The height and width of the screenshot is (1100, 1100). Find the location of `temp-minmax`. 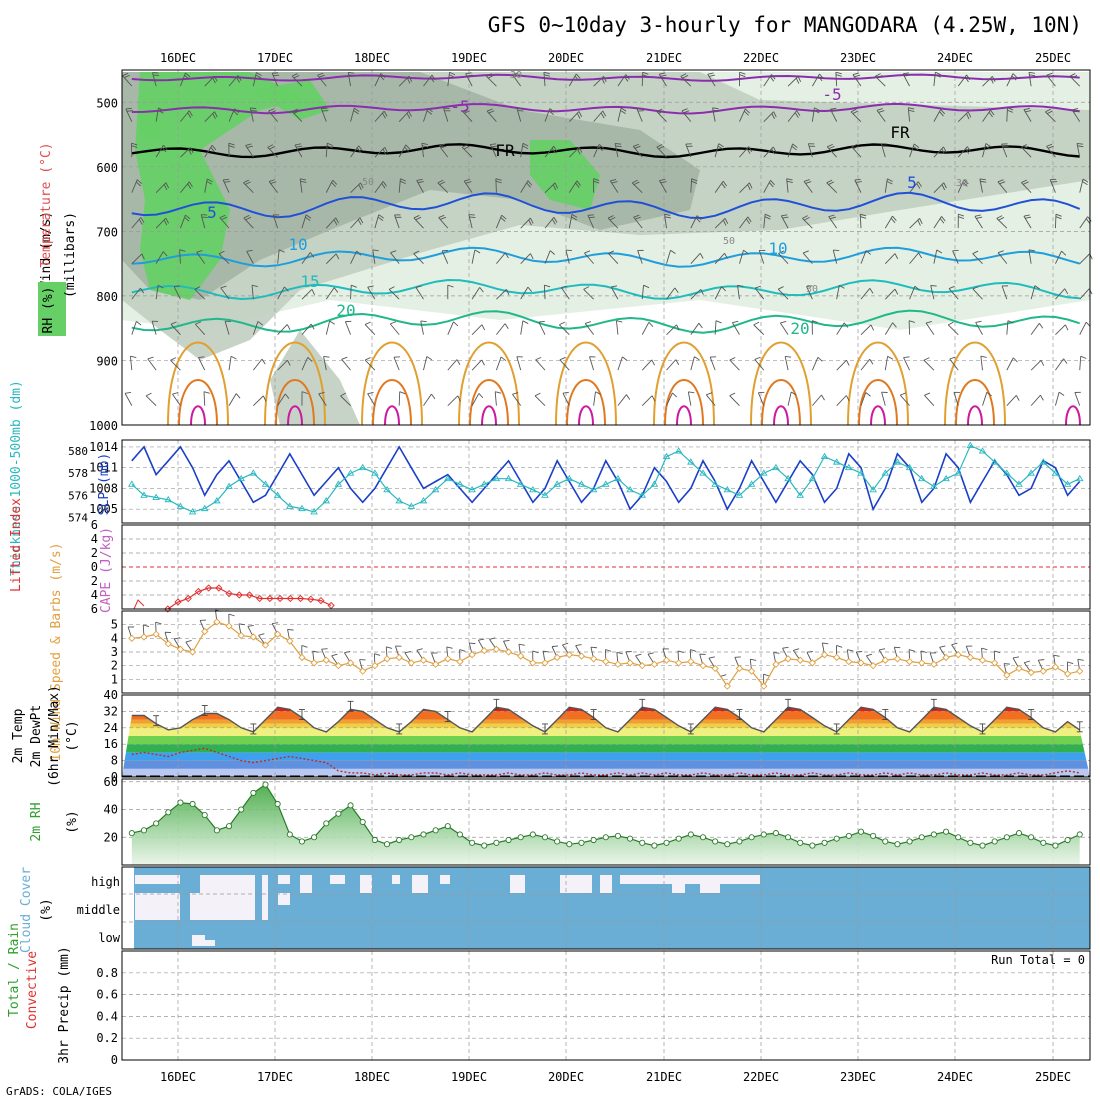

temp-minmax is located at coordinates (350, 706).